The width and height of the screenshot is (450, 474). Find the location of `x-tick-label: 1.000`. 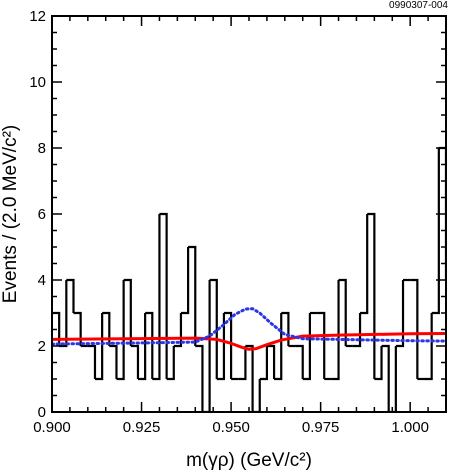

x-tick-label: 1.000 is located at coordinates (410, 427).